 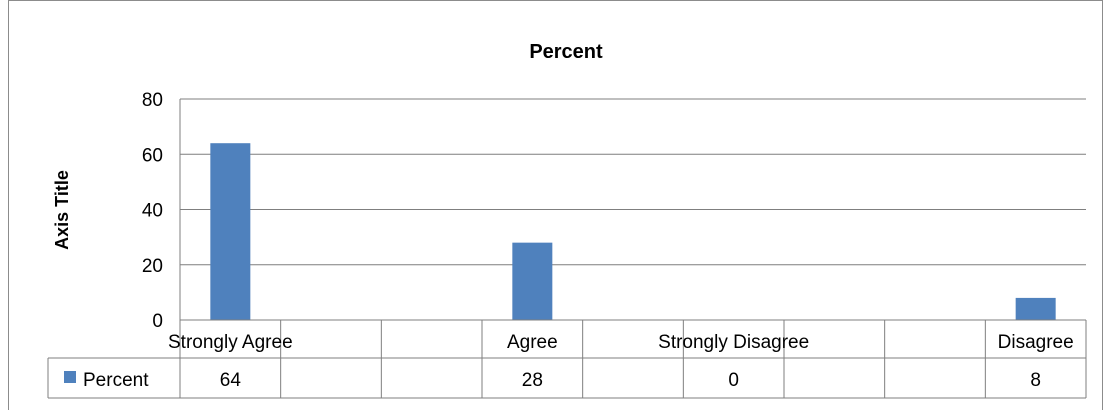 What do you see at coordinates (116, 380) in the screenshot?
I see `legend-series-name: Percent` at bounding box center [116, 380].